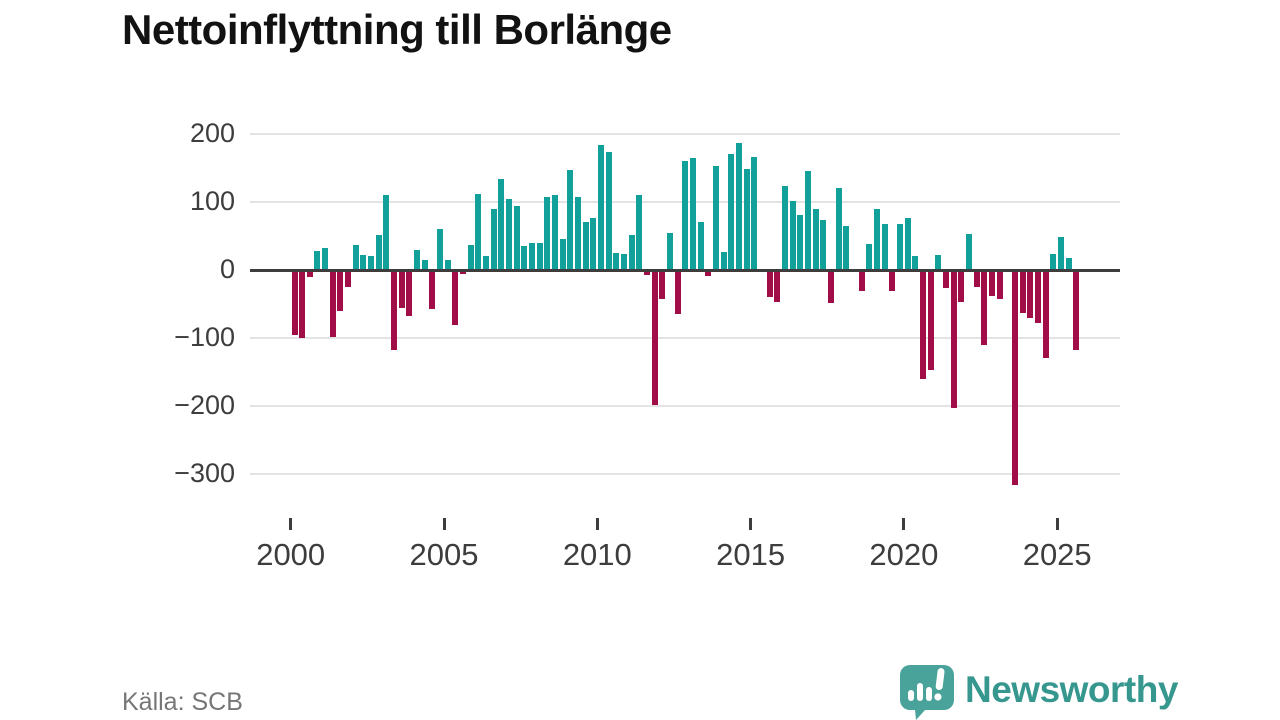 The width and height of the screenshot is (1280, 720). I want to click on y-axis-tick-label: 200, so click(212, 133).